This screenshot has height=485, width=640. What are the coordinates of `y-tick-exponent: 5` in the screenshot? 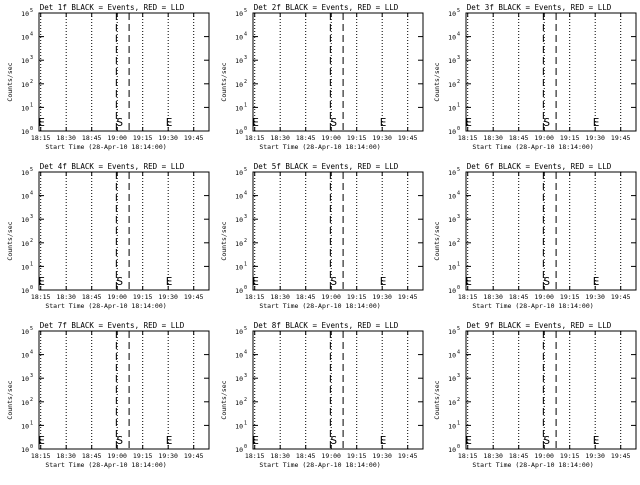 It's located at (31, 11).